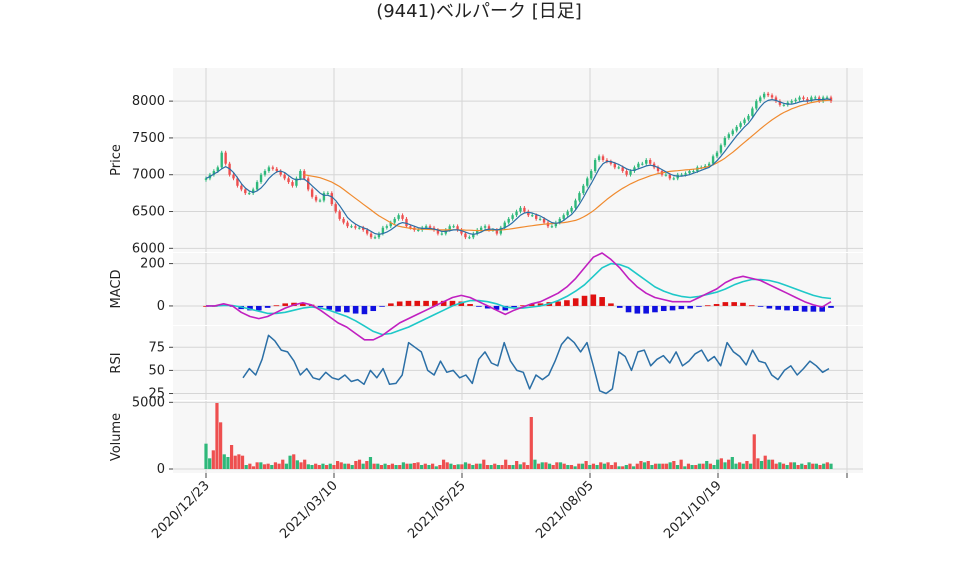  Describe the element at coordinates (181, 510) in the screenshot. I see `x-tick-label: 2020/12/23` at that location.